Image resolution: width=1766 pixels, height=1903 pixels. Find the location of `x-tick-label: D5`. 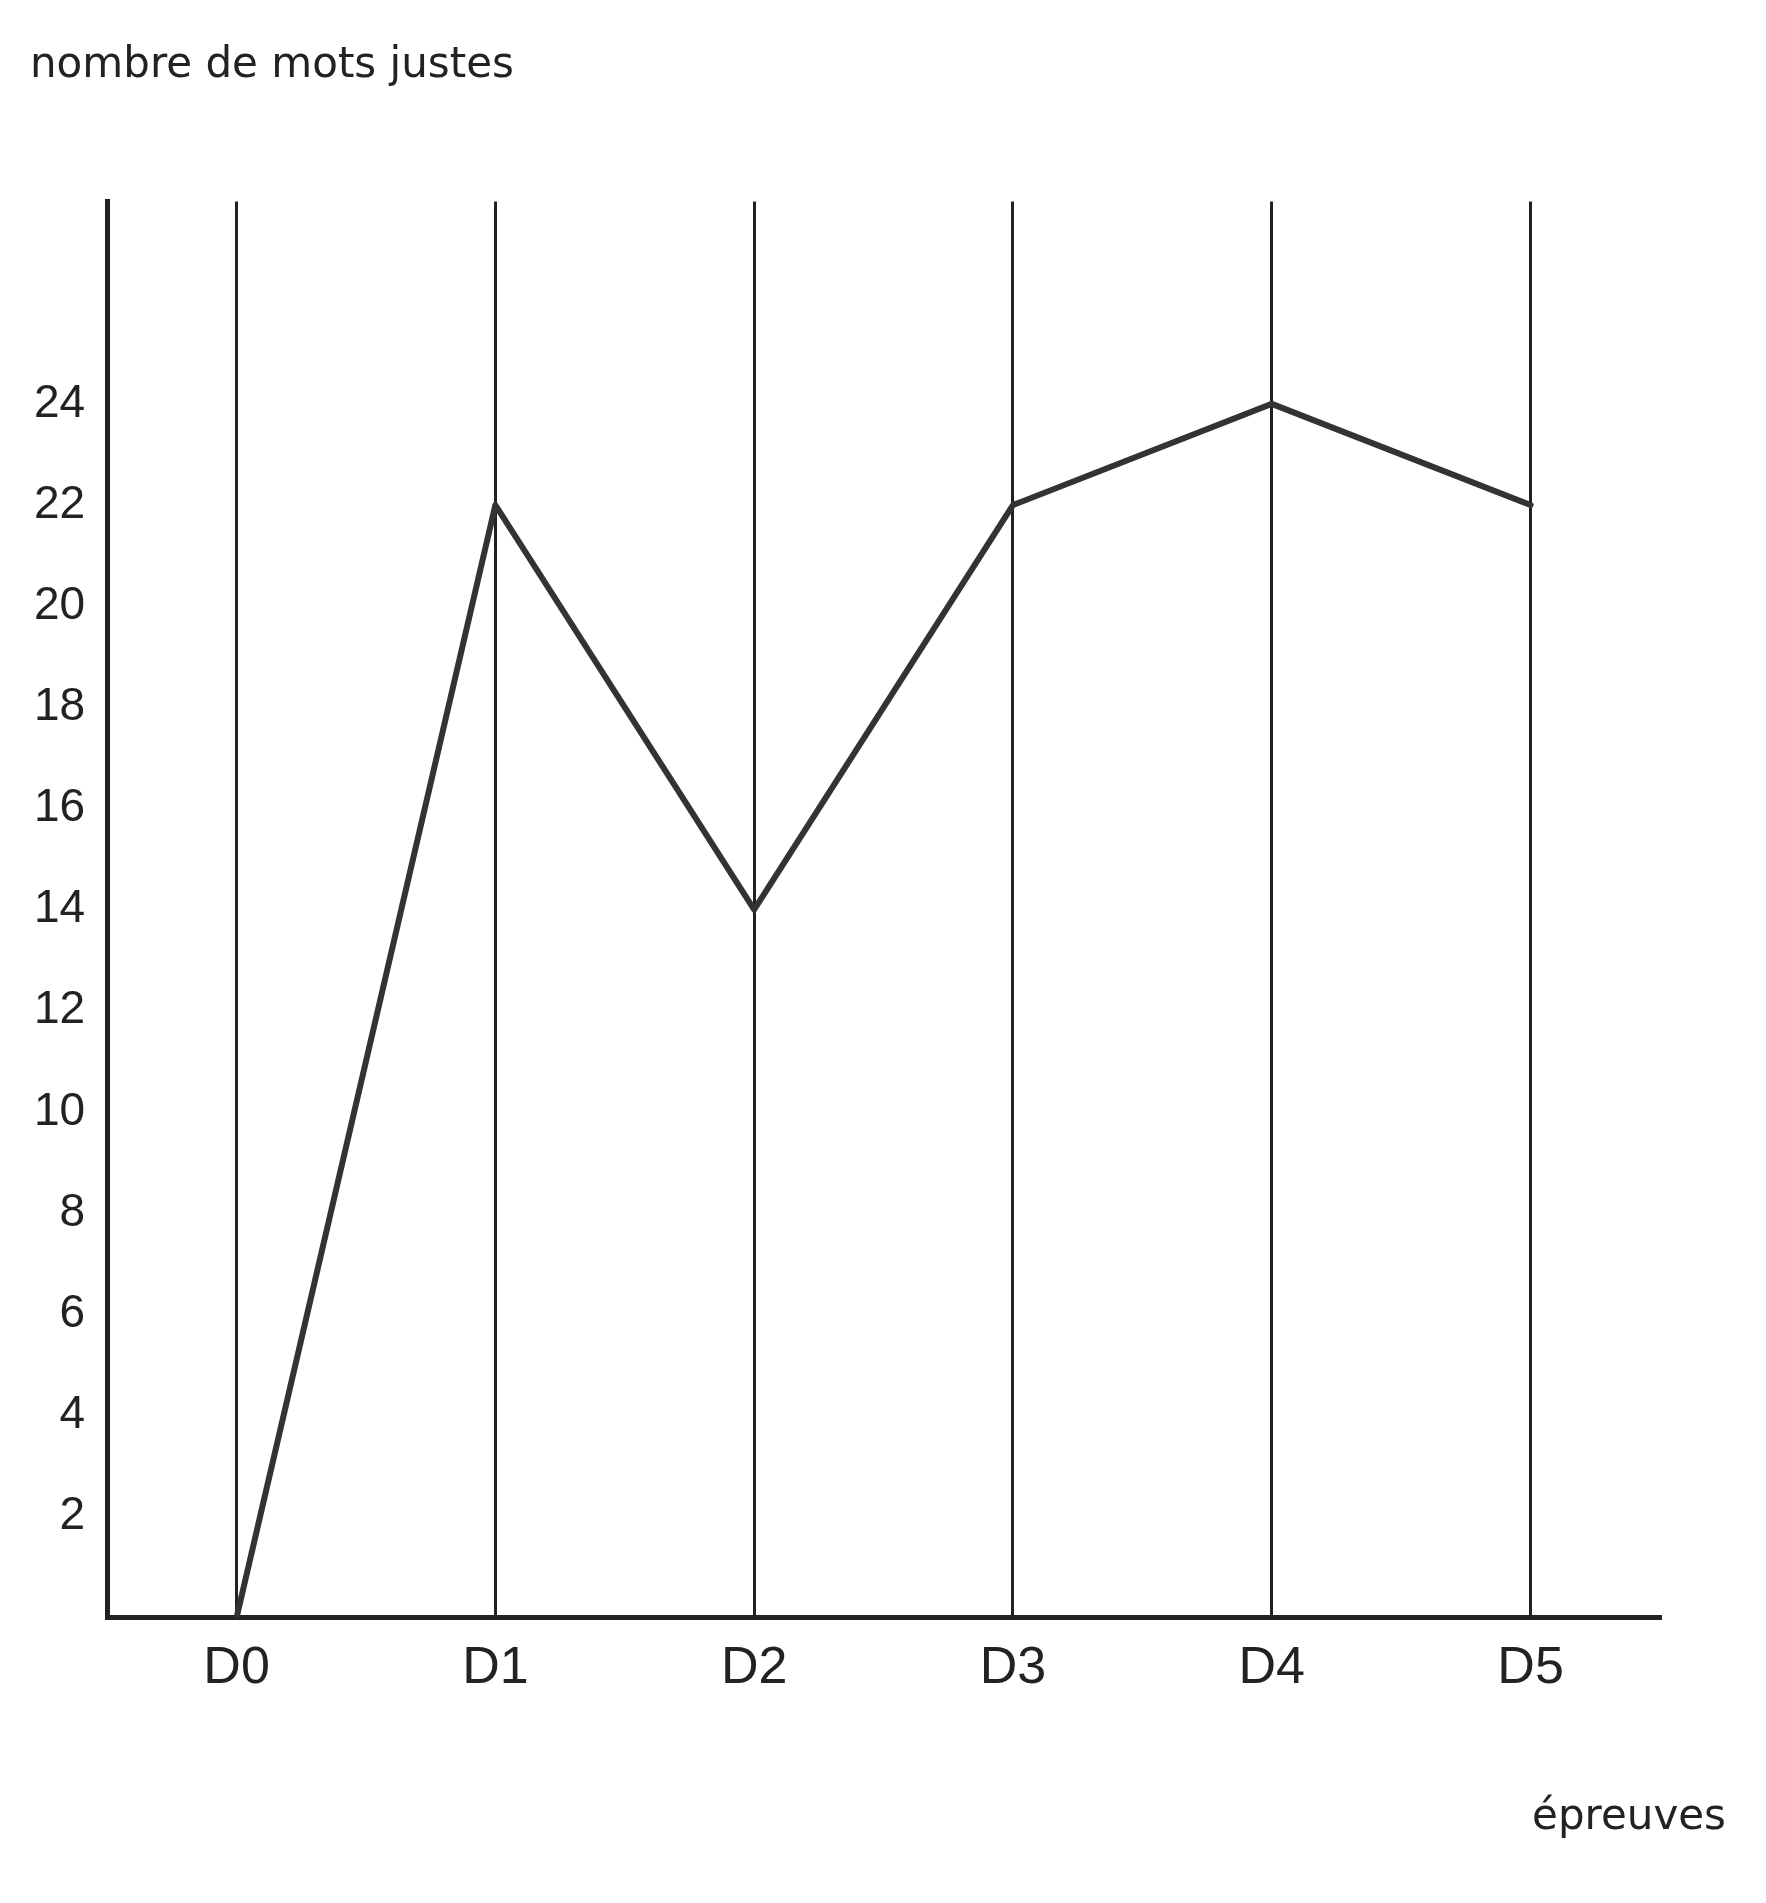

x-tick-label: D5 is located at coordinates (1530, 1665).